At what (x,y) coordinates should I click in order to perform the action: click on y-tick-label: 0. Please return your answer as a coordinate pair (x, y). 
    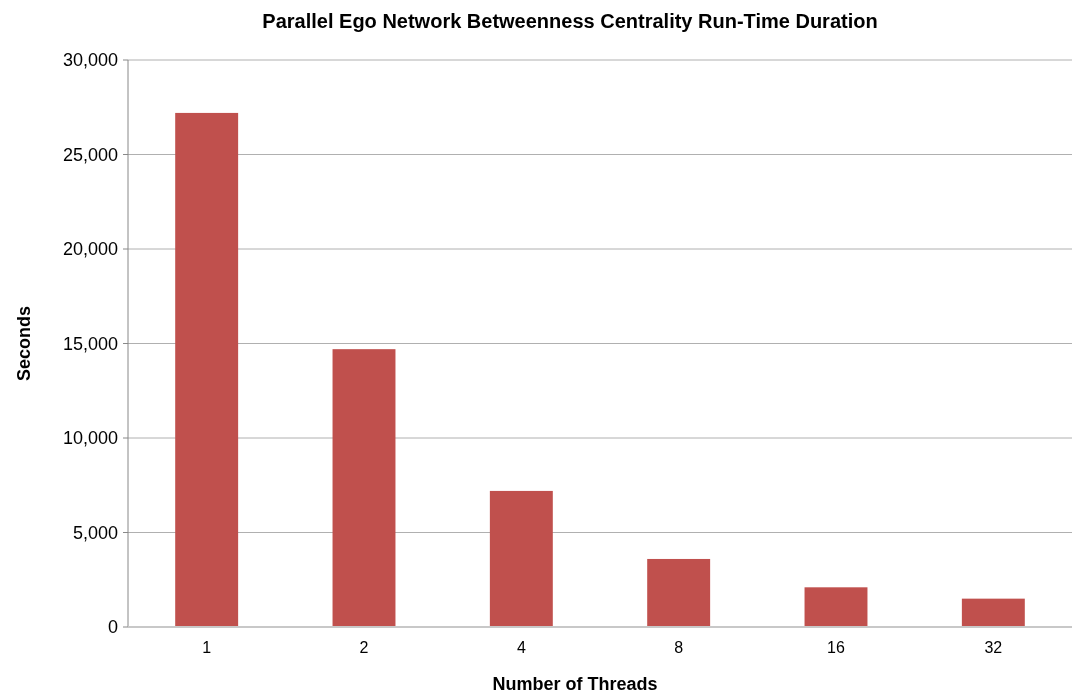
    Looking at the image, I should click on (112, 627).